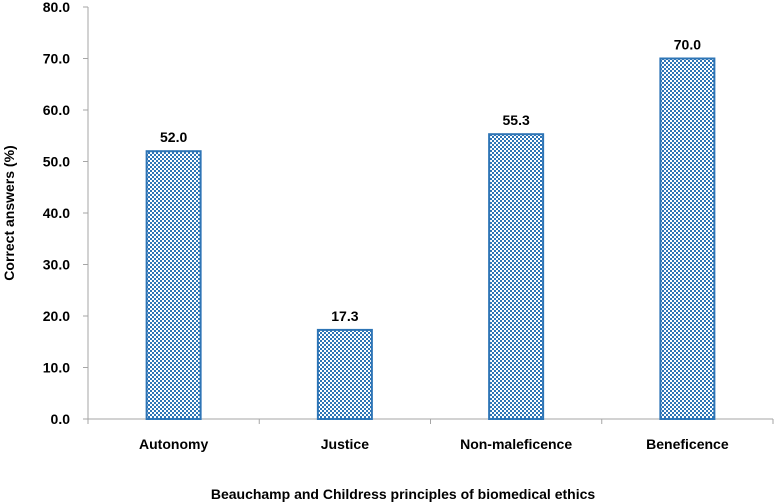 The width and height of the screenshot is (775, 503). Describe the element at coordinates (56, 316) in the screenshot. I see `y-tick-label: 20.0` at that location.